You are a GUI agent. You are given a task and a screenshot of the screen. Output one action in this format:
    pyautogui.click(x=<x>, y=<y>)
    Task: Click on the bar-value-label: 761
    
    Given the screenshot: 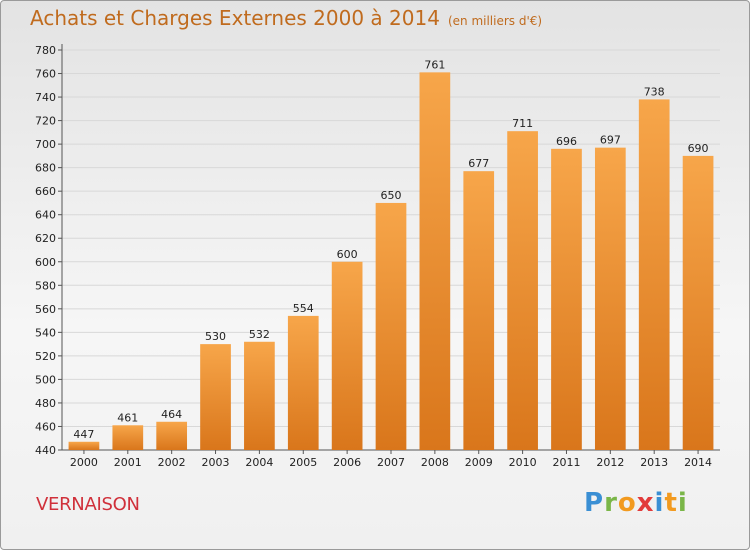 What is the action you would take?
    pyautogui.click(x=434, y=64)
    